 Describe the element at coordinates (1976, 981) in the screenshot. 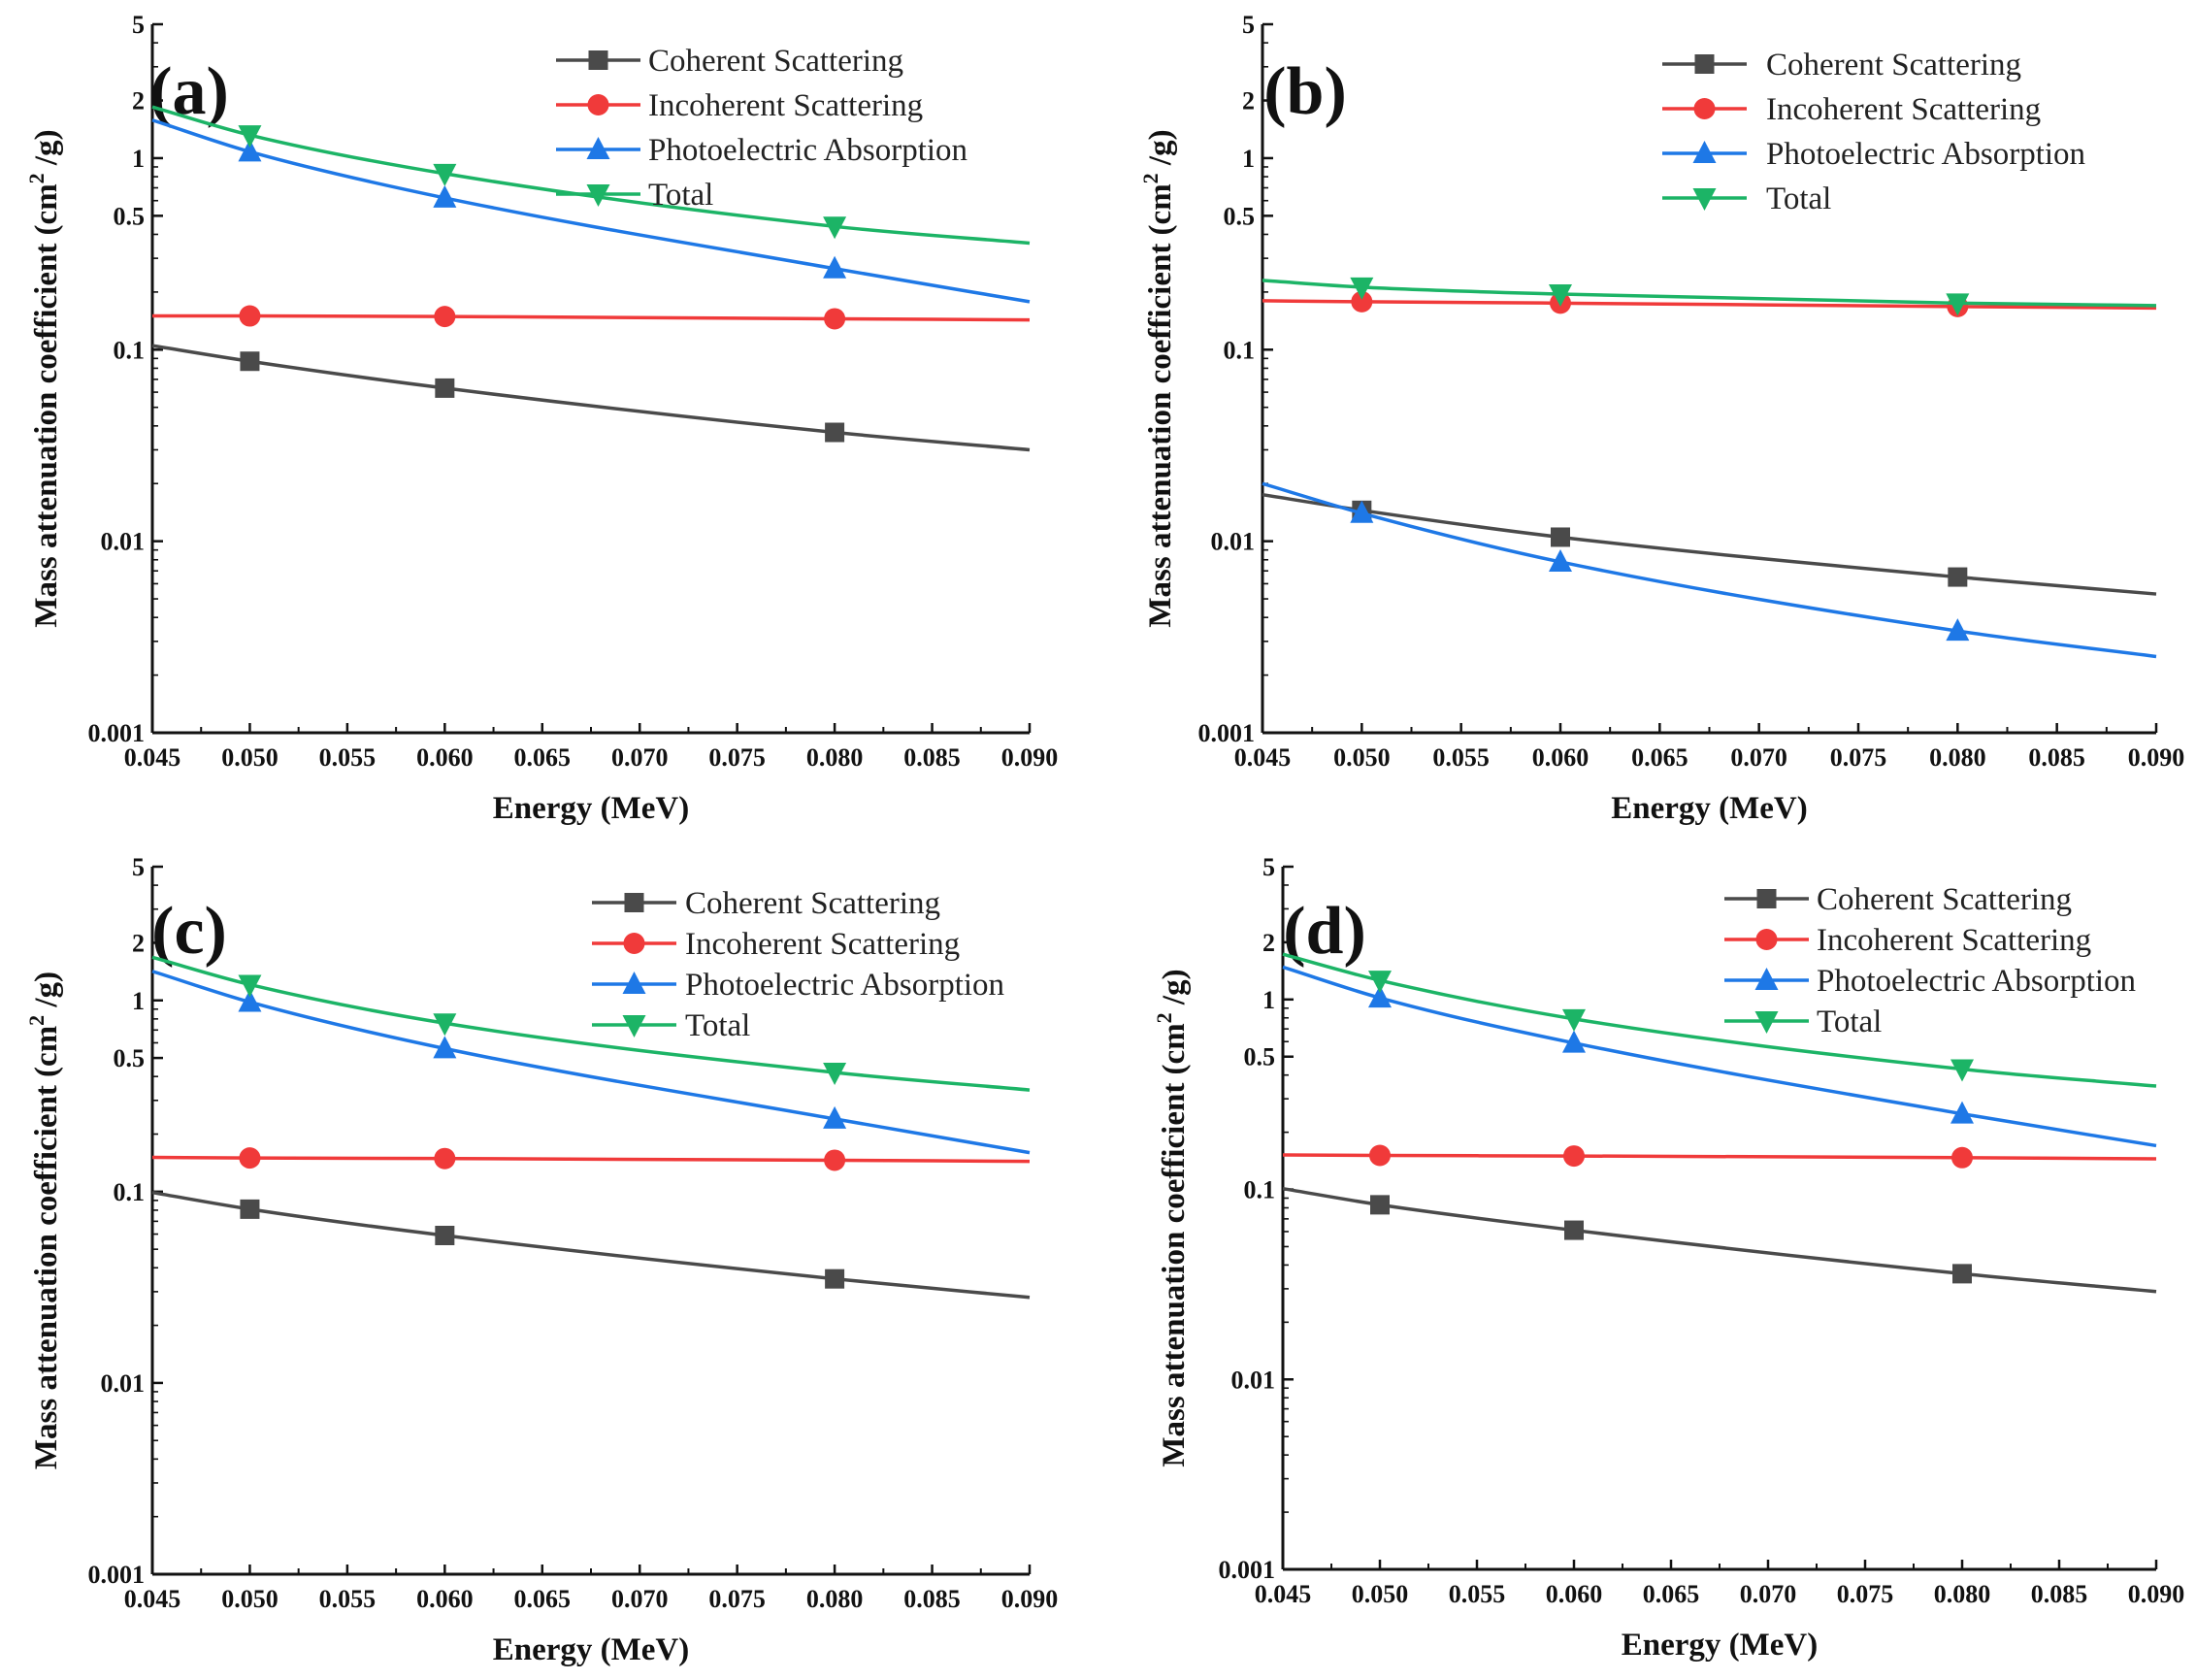

I see `legend-label: Photoelectric Absorption` at that location.